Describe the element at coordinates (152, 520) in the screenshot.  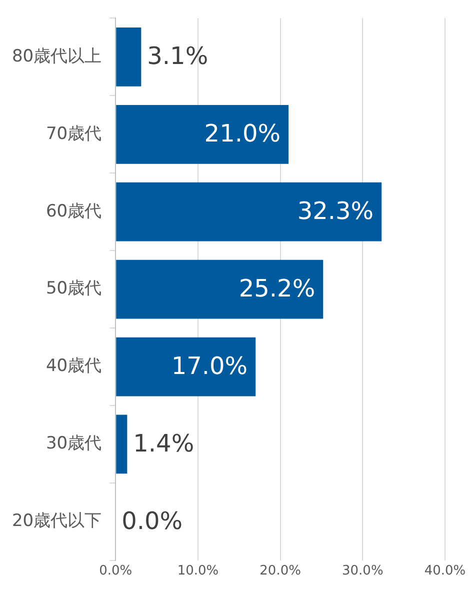
I see `data-label: 0.0%` at that location.